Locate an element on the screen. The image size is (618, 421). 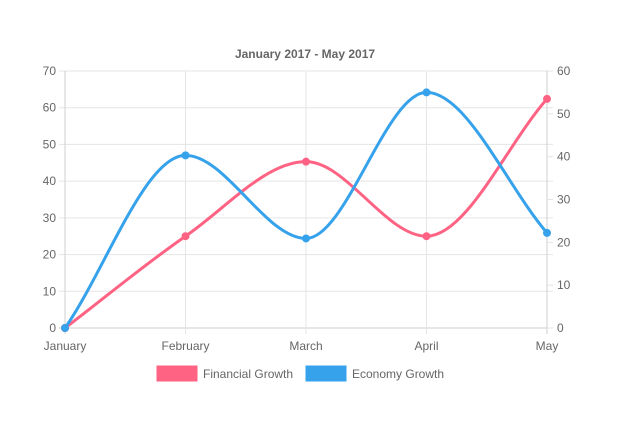
y-right-tick-label: 60 is located at coordinates (564, 71).